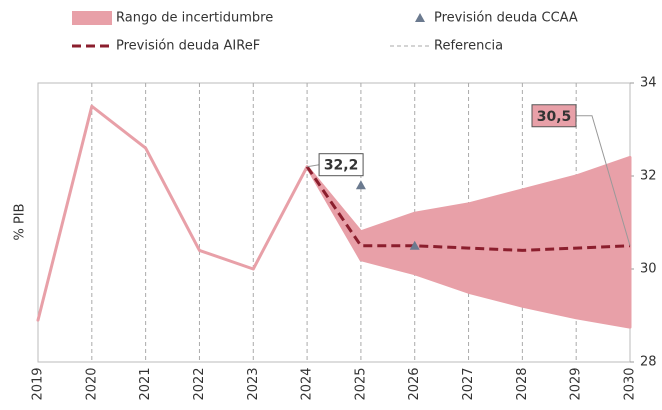 The image size is (662, 410). What do you see at coordinates (468, 383) in the screenshot?
I see `x-tick-label: 2027` at bounding box center [468, 383].